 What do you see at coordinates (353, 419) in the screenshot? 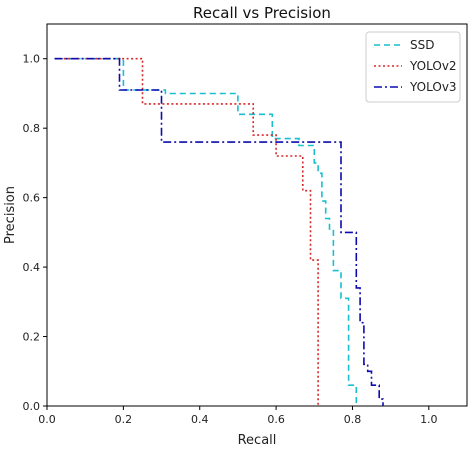
I see `x-tick-label: 0.8` at bounding box center [353, 419].